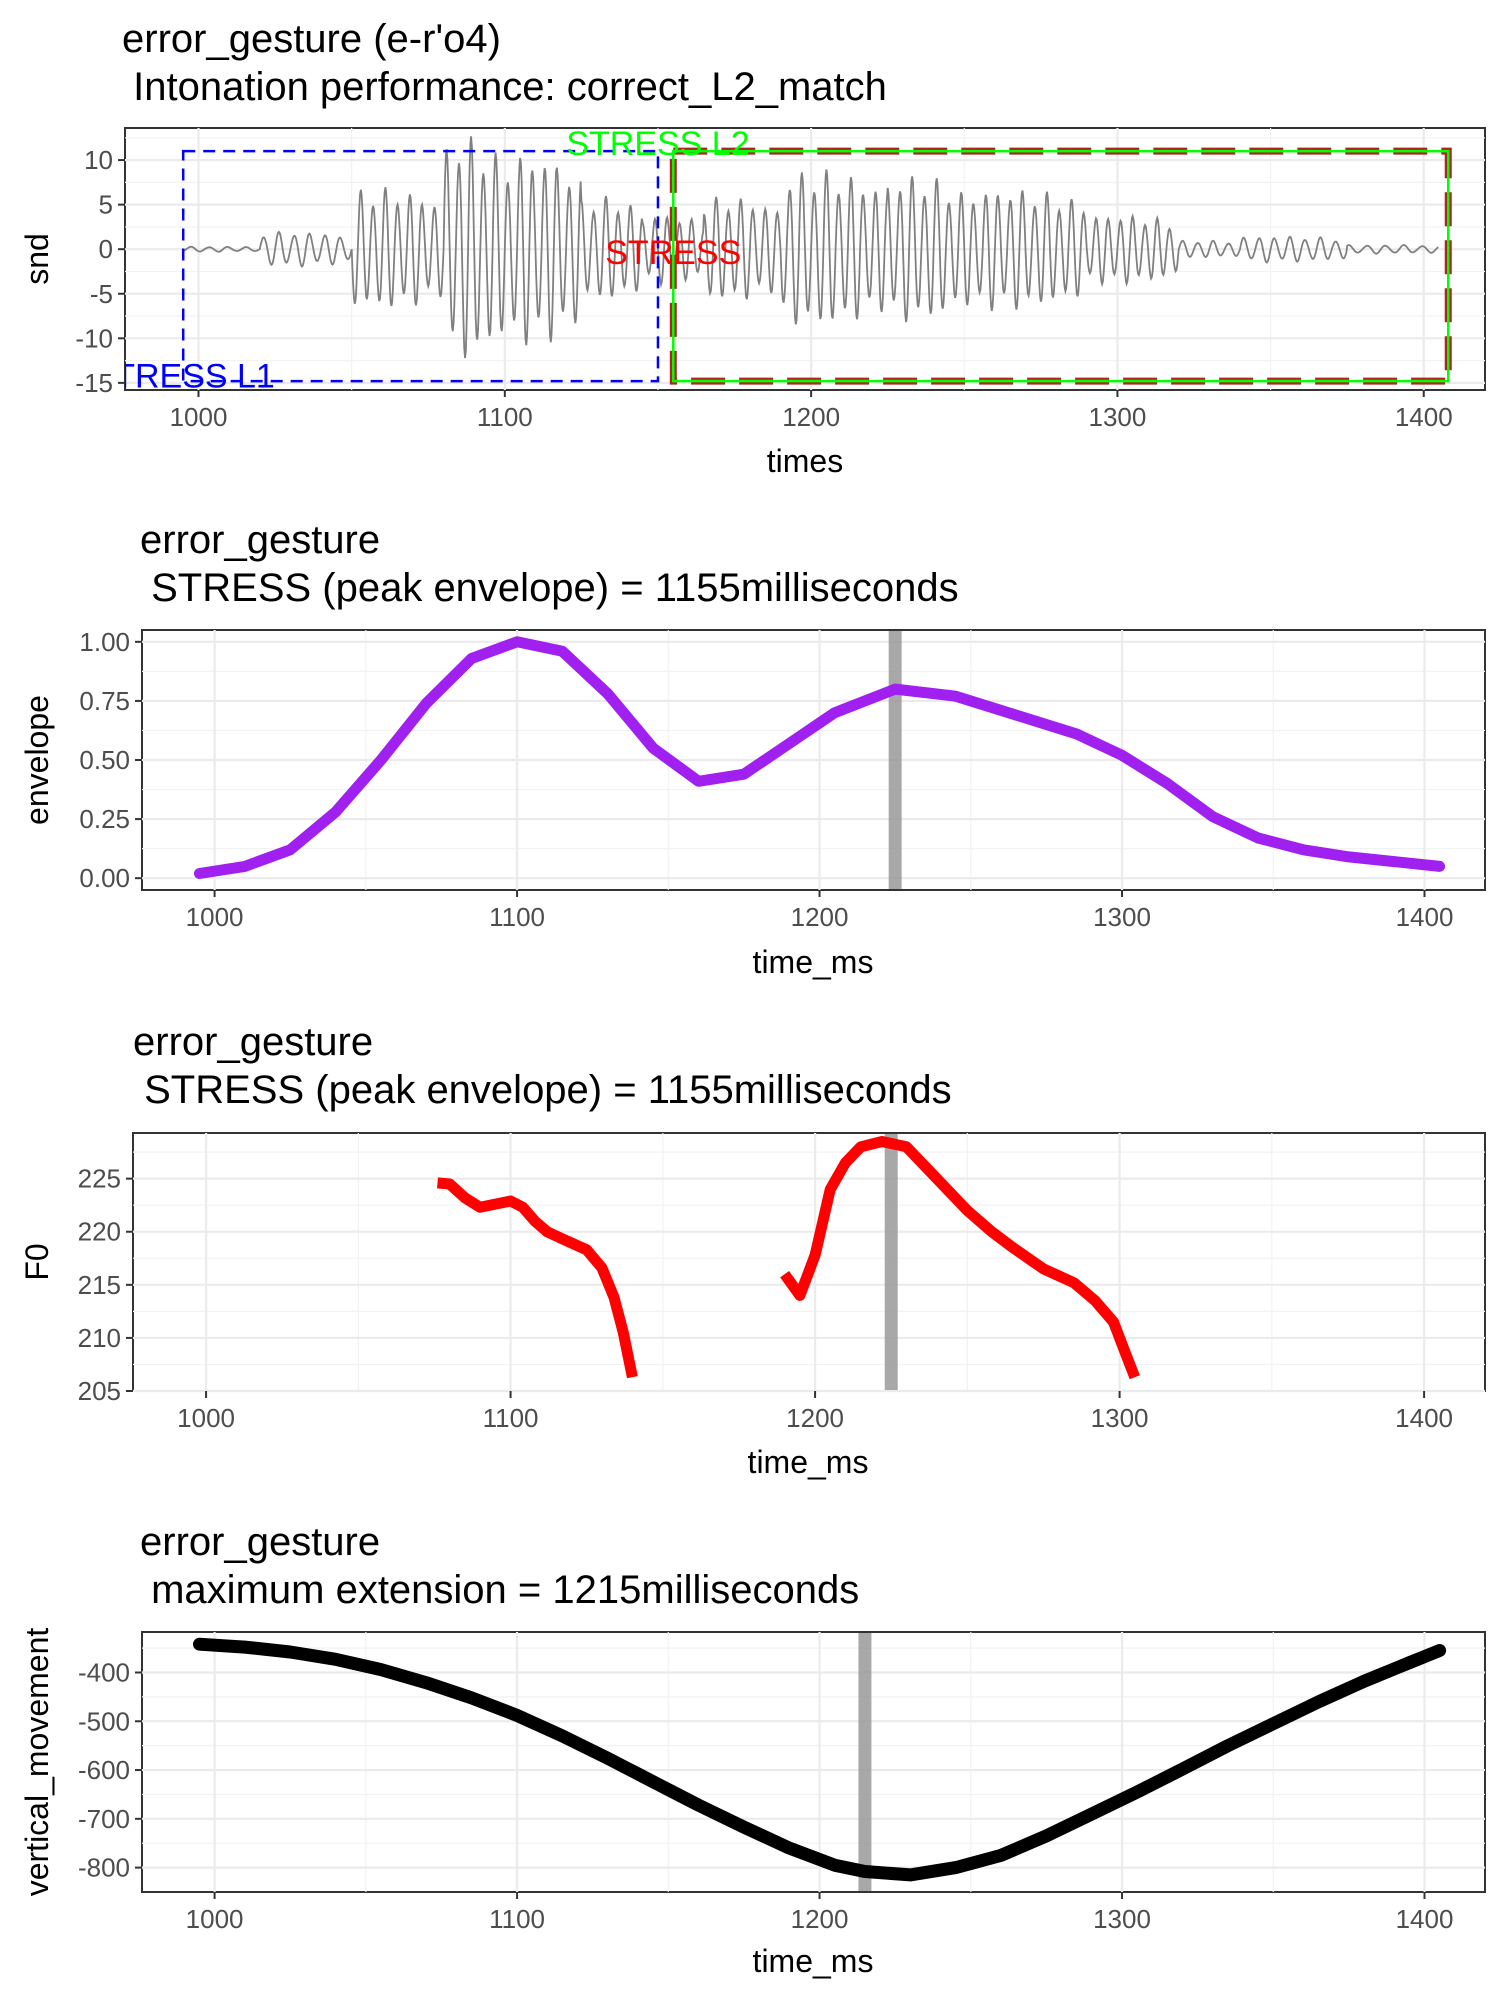 The width and height of the screenshot is (1500, 2000). I want to click on y-tick-label: 1.00, so click(104, 642).